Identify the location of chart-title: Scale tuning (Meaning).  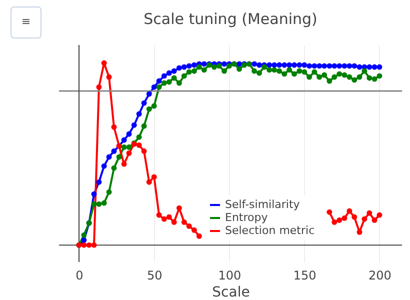
(231, 19).